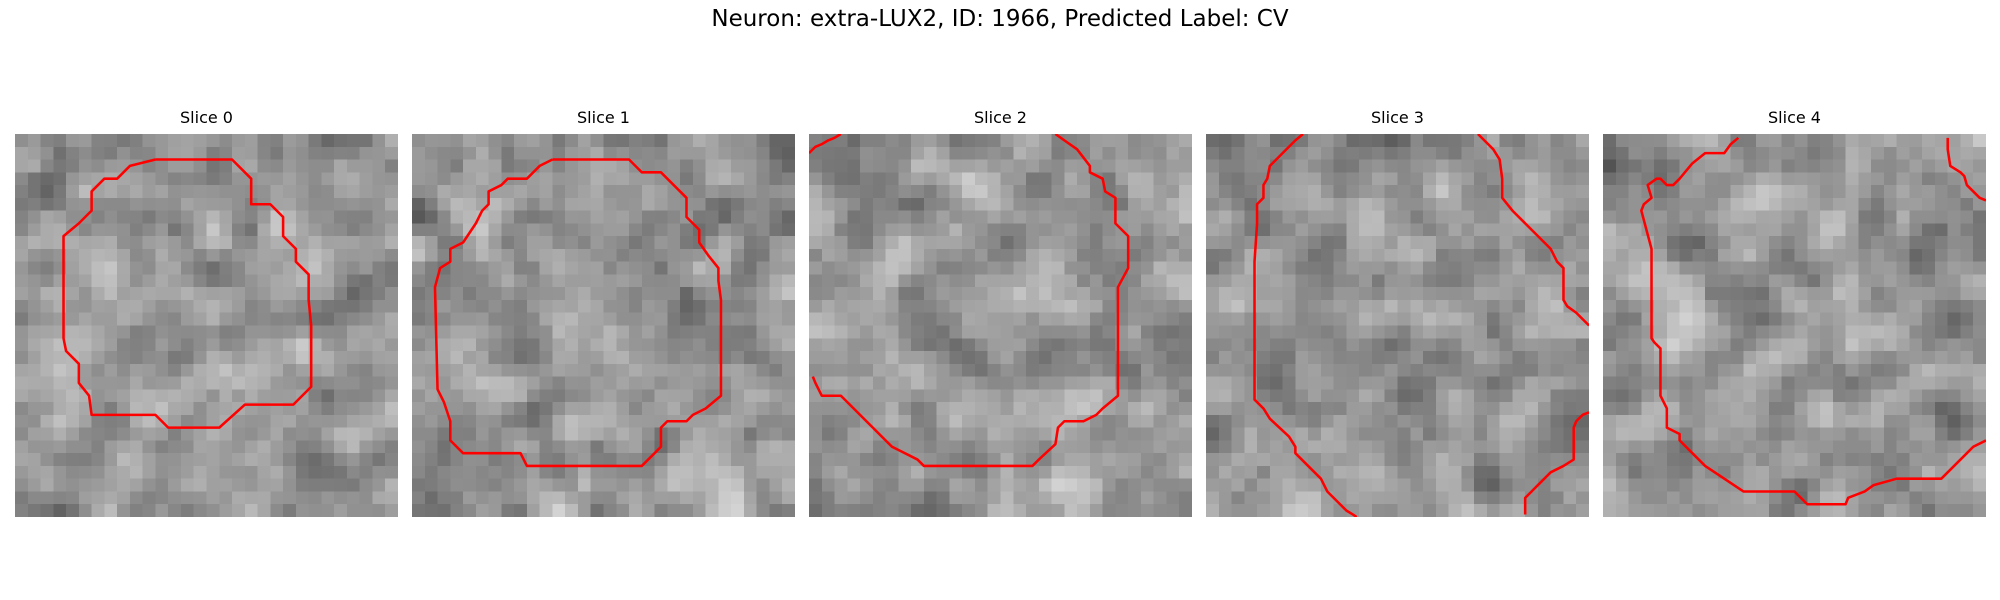  I want to click on slice-panel-2: Slice 2, so click(1000, 312).